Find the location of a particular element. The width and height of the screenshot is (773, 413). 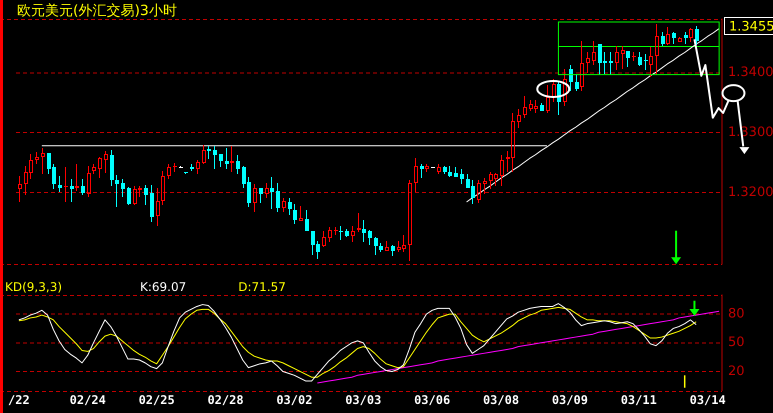

text: D:71.57 is located at coordinates (262, 287).